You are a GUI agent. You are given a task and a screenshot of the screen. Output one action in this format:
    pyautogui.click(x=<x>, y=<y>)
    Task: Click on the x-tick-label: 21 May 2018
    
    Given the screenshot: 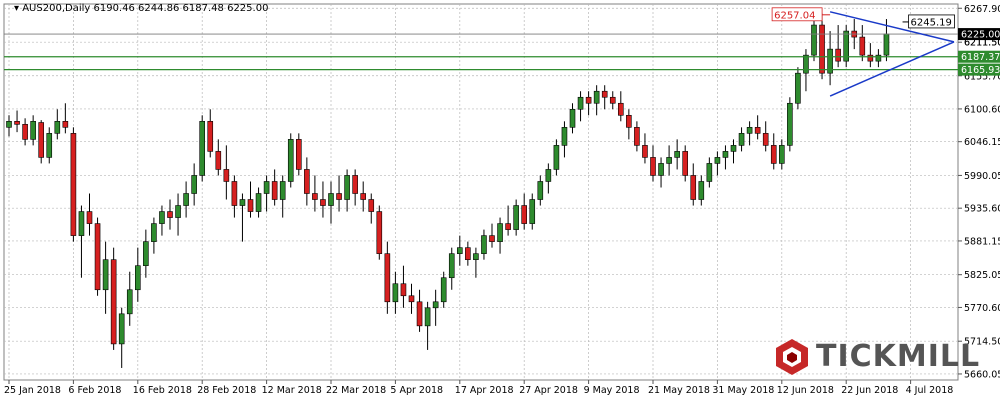 What is the action you would take?
    pyautogui.click(x=679, y=390)
    